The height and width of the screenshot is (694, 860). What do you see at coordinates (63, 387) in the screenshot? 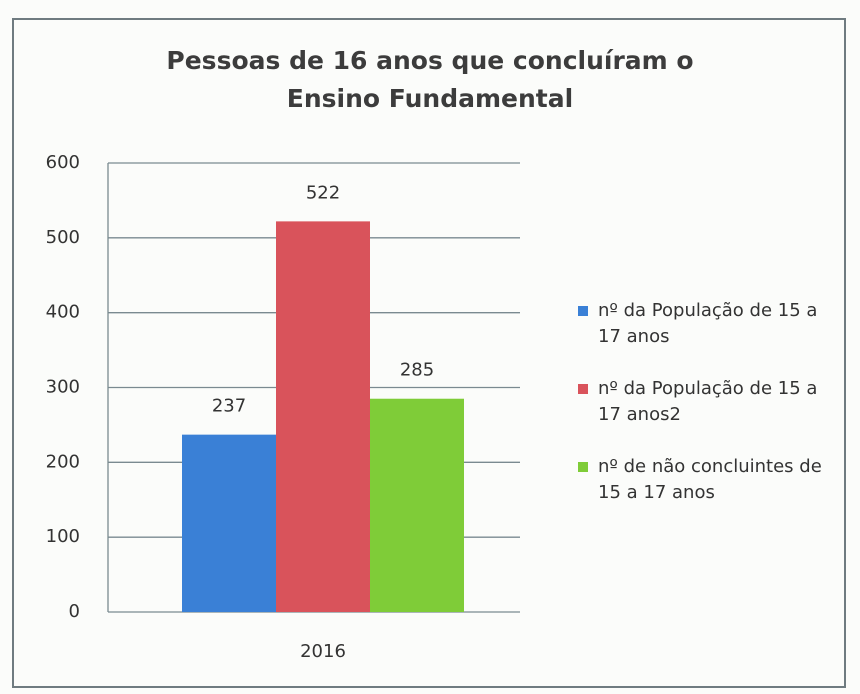
I see `y-tick-label: 300` at bounding box center [63, 387].